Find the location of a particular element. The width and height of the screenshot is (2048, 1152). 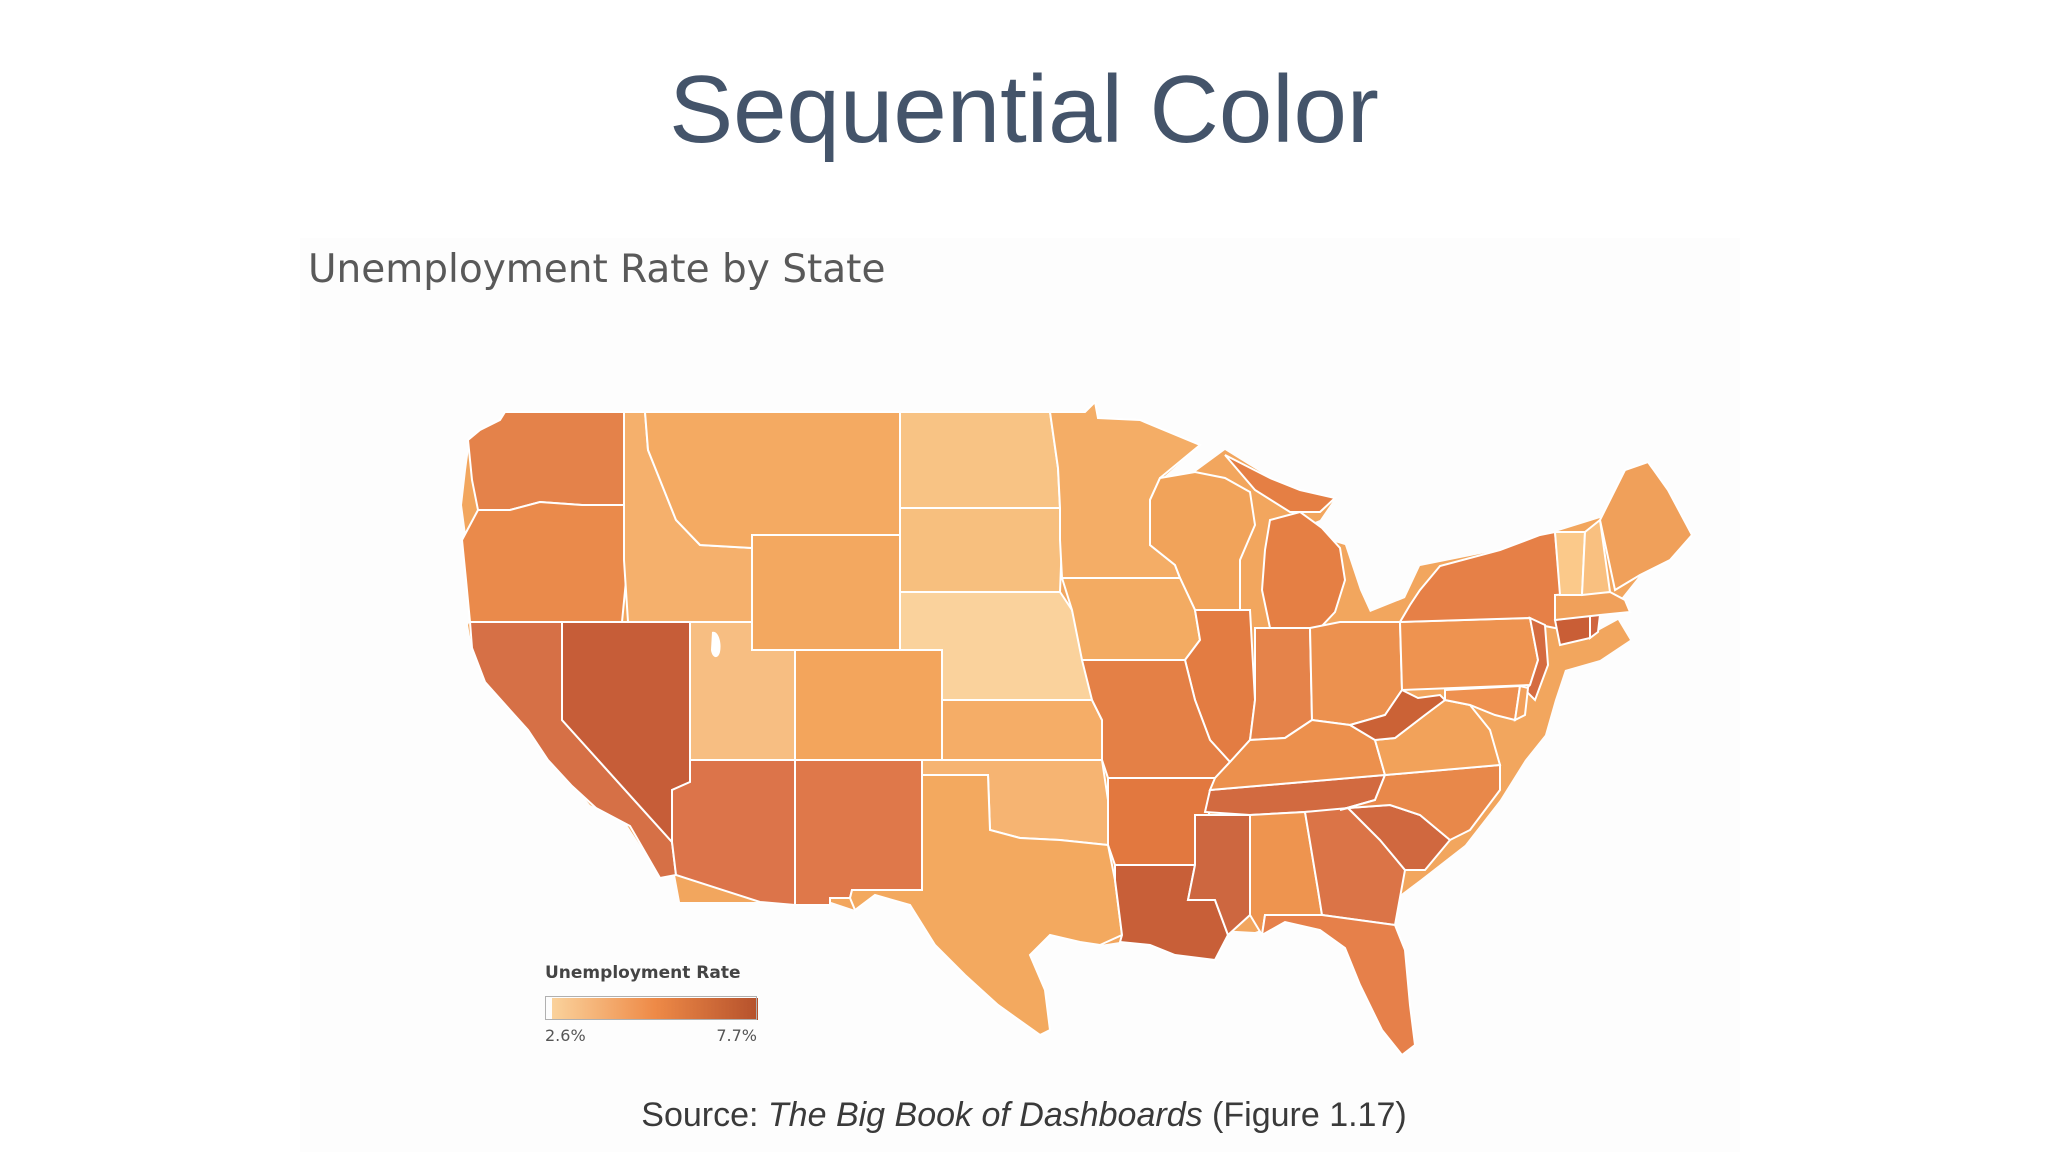

legend-labels: 2.6% 7.7% is located at coordinates (651, 1036).